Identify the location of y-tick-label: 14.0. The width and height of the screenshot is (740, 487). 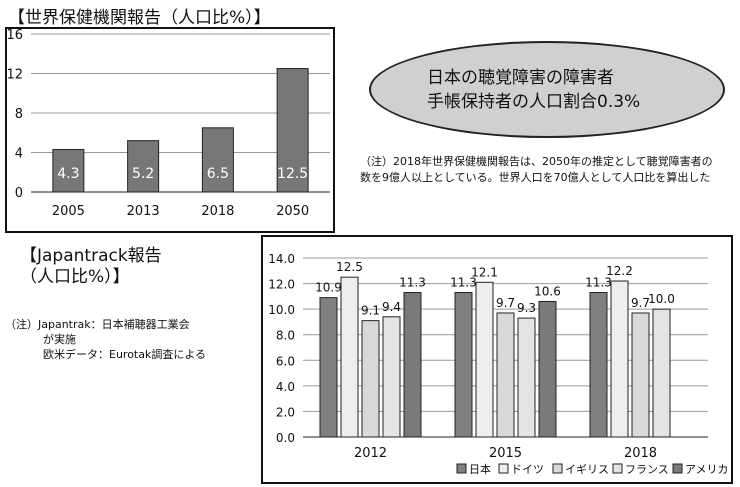
(281, 259).